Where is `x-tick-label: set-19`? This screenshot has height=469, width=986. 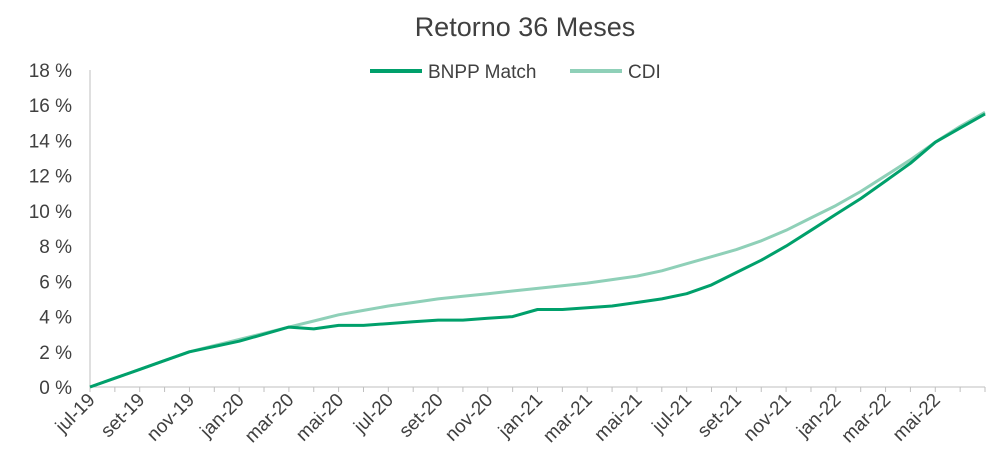
x-tick-label: set-19 is located at coordinates (123, 416).